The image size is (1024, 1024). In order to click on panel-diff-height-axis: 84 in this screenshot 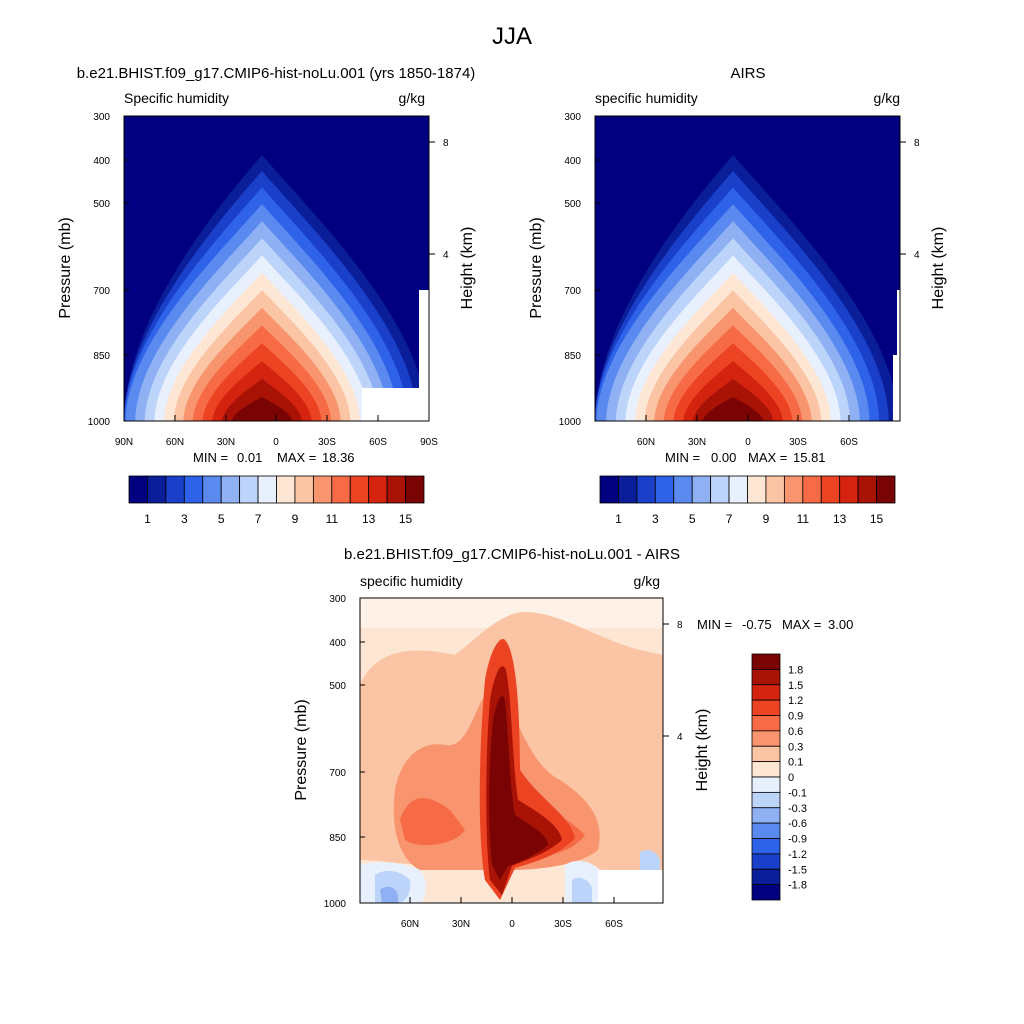, I will do `click(673, 681)`.